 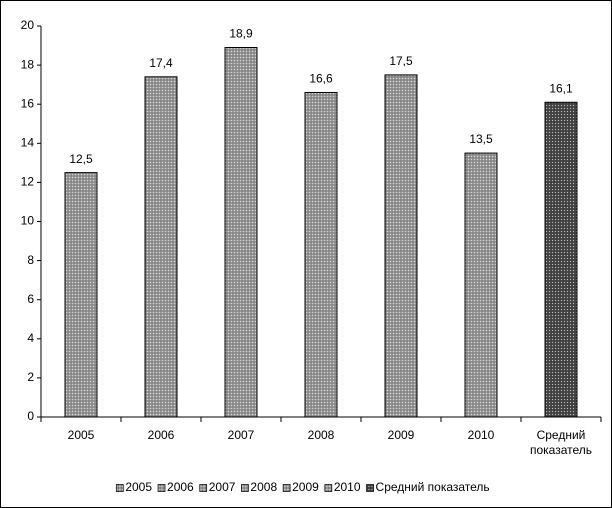 I want to click on x-tick-label: Средний показатель, so click(x=561, y=442).